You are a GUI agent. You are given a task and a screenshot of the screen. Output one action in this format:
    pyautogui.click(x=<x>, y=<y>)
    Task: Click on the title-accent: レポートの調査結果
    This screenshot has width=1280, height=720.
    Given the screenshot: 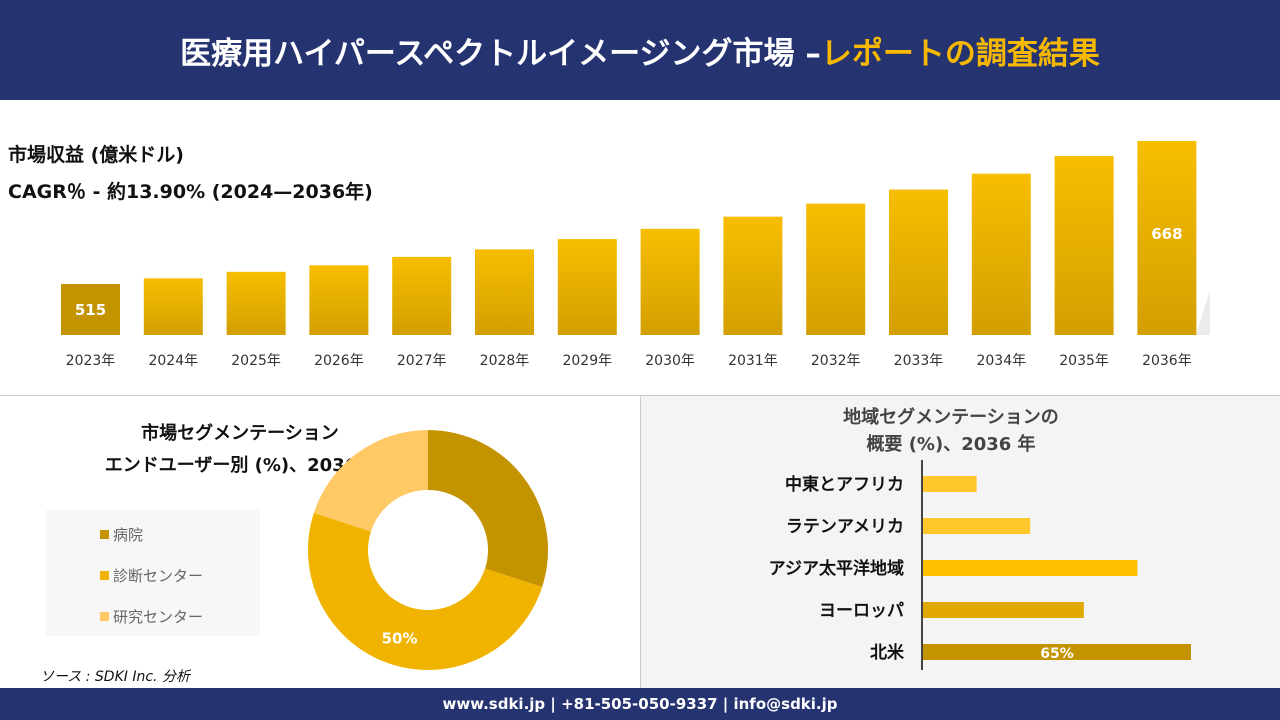 What is the action you would take?
    pyautogui.click(x=960, y=53)
    